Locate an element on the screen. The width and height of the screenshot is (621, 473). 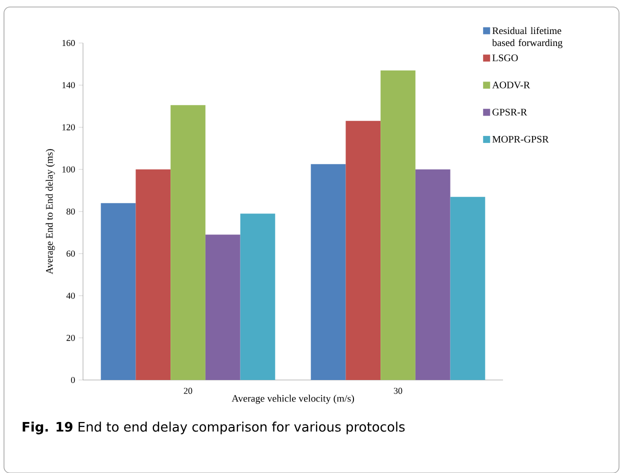
y-tick-label: 140 is located at coordinates (68, 85).